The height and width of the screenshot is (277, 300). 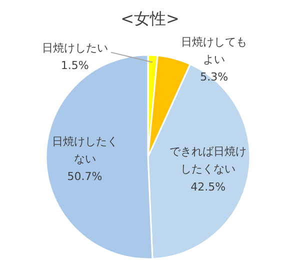 I want to click on title: <女性>, so click(x=150, y=18).